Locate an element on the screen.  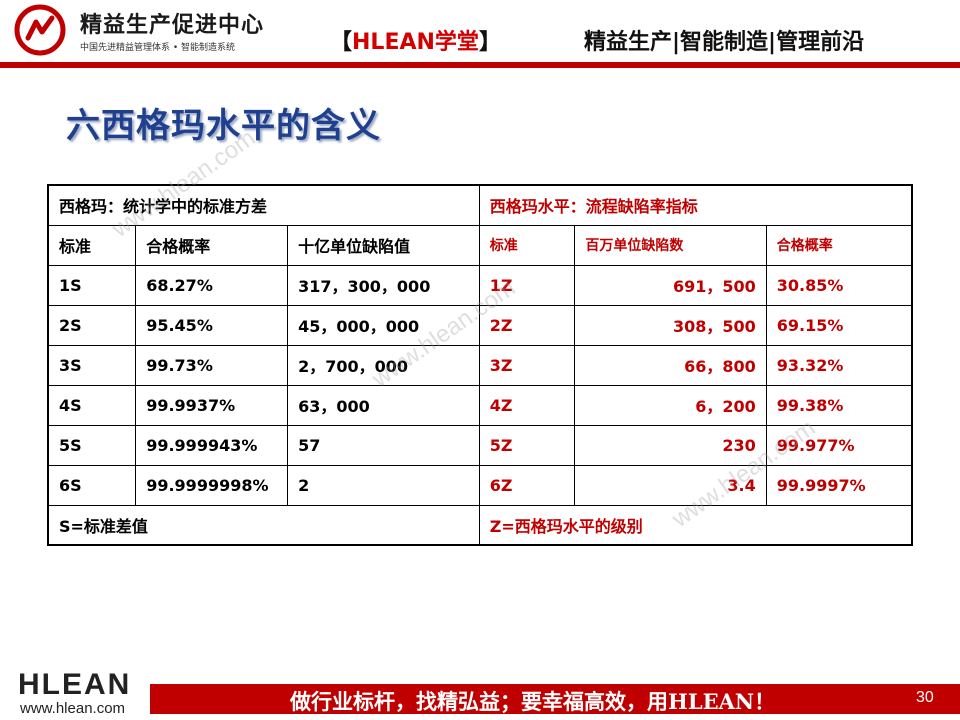
cell-s-level: 1S is located at coordinates (92, 285).